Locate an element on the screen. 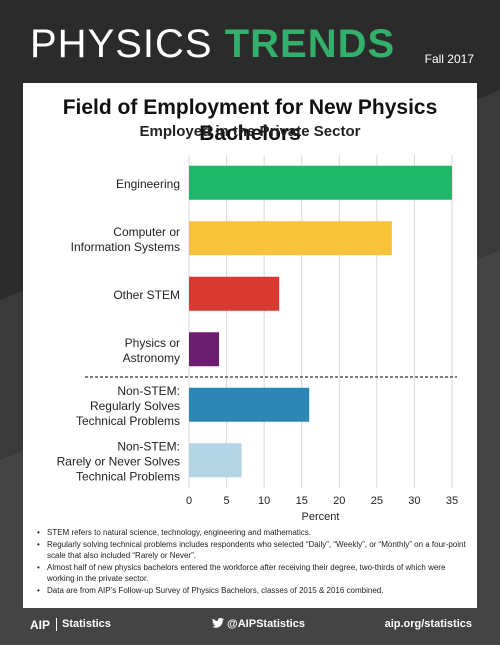 The image size is (500, 645). category-label-line: Information Systems is located at coordinates (125, 247).